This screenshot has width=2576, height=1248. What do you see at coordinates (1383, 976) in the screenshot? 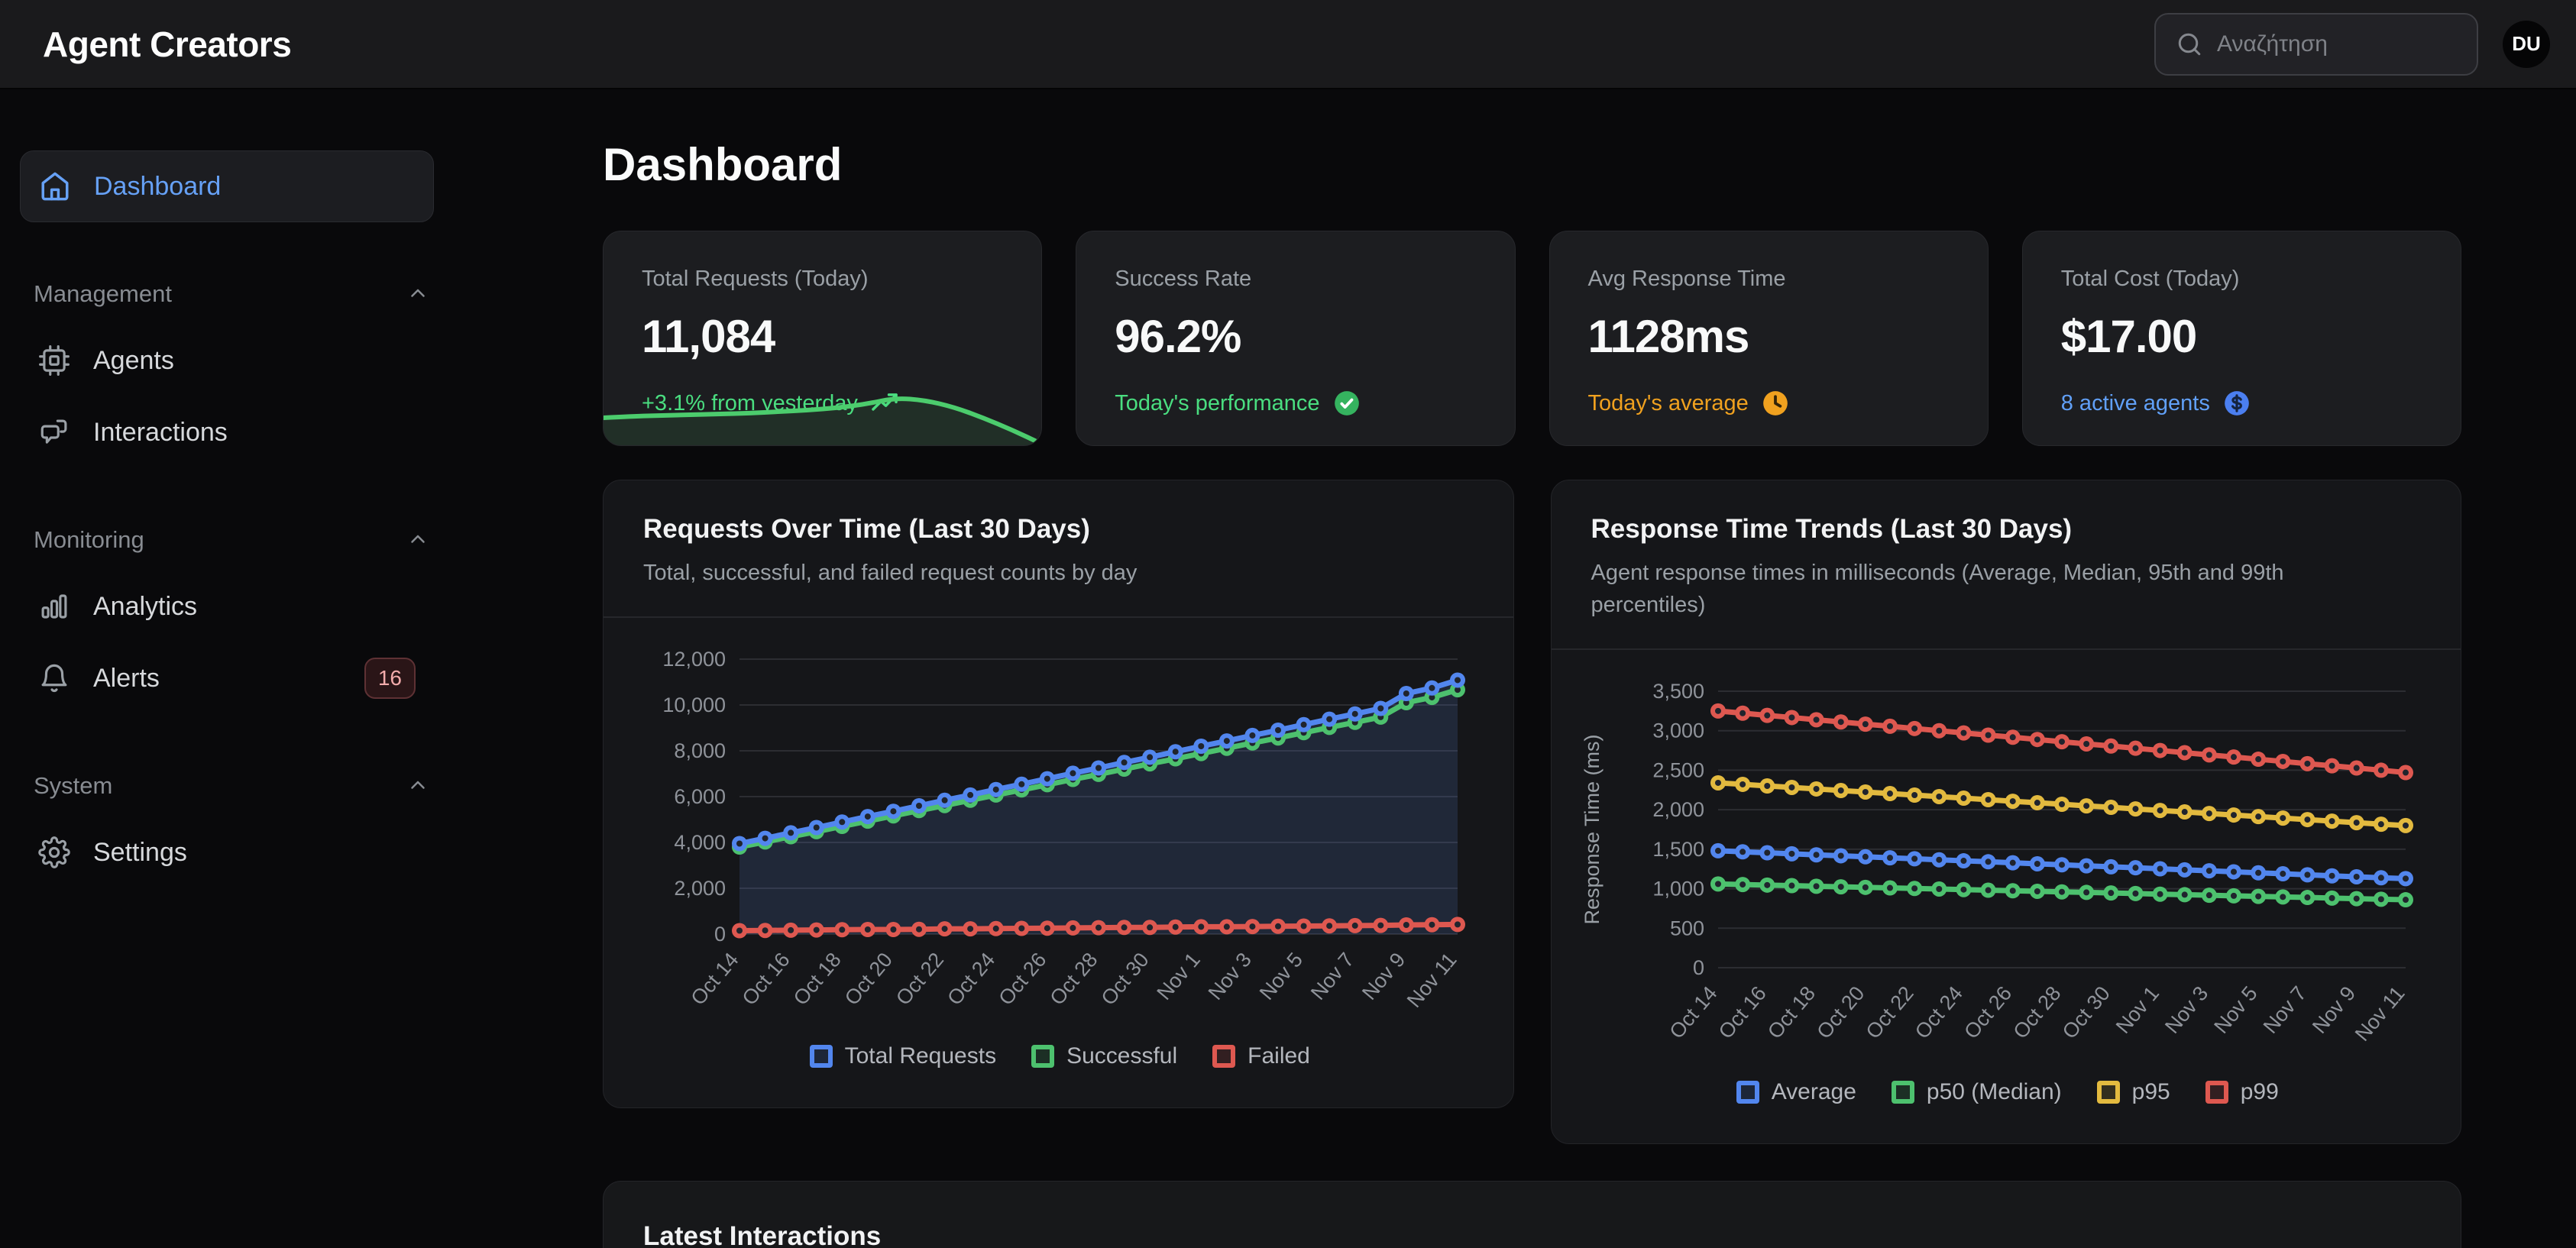
I see `svg-text: Nov 9` at bounding box center [1383, 976].